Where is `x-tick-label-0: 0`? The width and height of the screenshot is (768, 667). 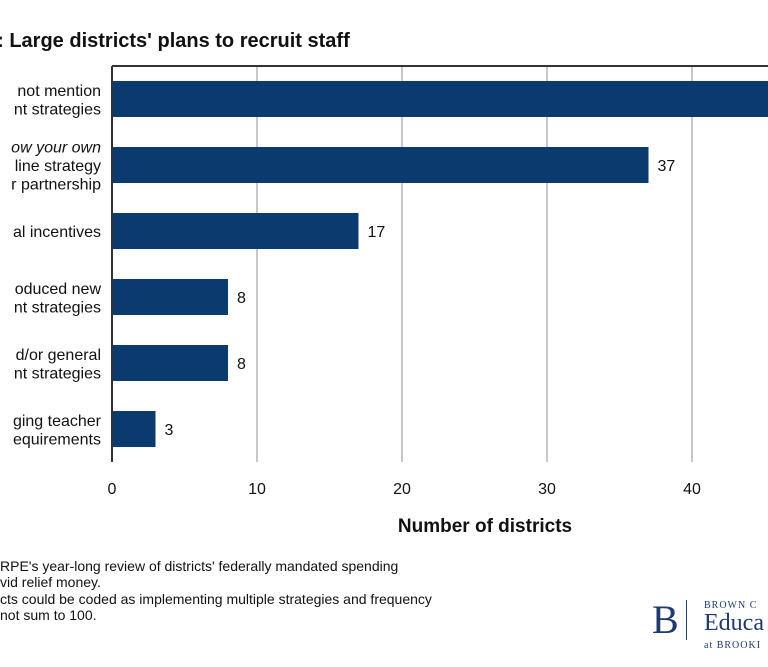
x-tick-label-0: 0 is located at coordinates (112, 489).